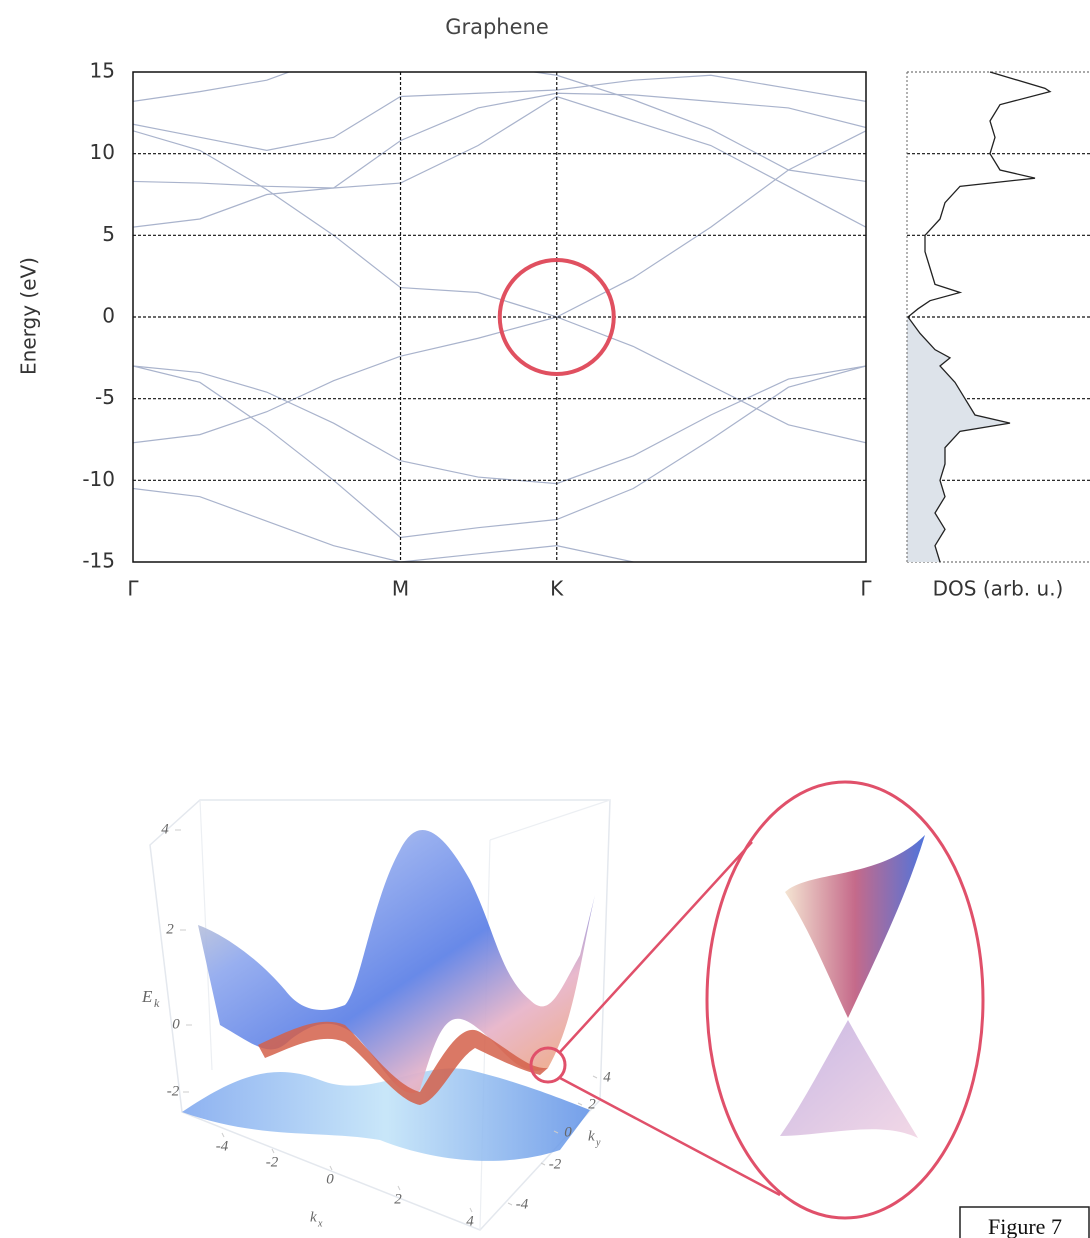 The width and height of the screenshot is (1090, 1238). Describe the element at coordinates (222, 1146) in the screenshot. I see `x-tick-label: -4` at that location.